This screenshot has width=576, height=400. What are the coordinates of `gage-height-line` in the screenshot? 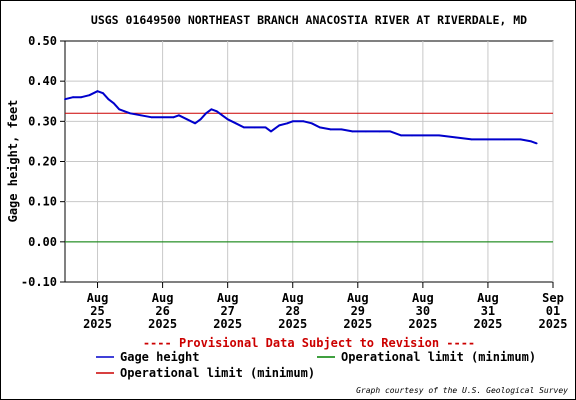 It's located at (301, 117).